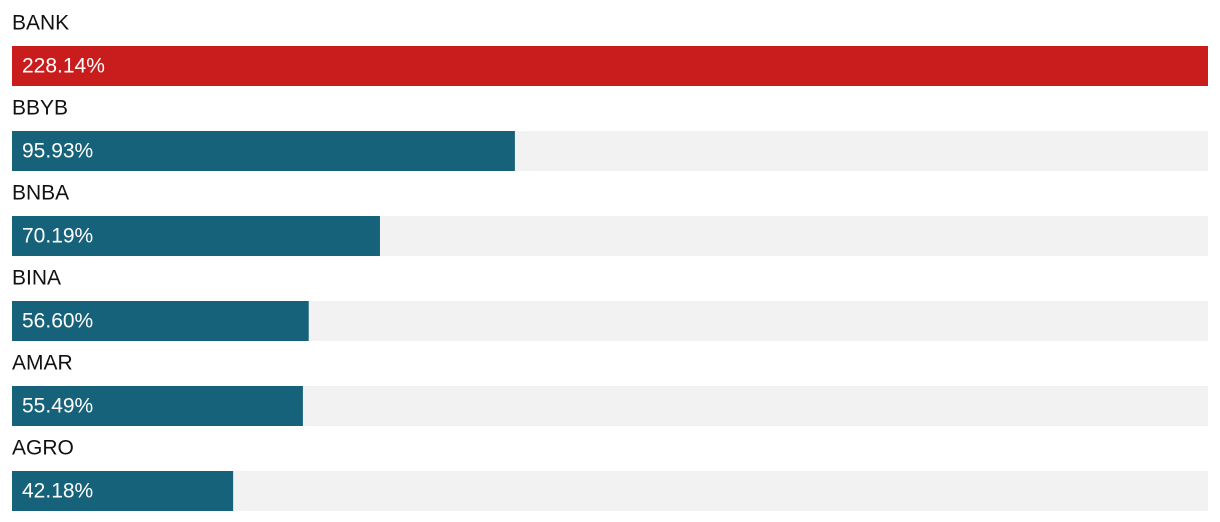  Describe the element at coordinates (57, 491) in the screenshot. I see `value-label: 42.18%` at that location.